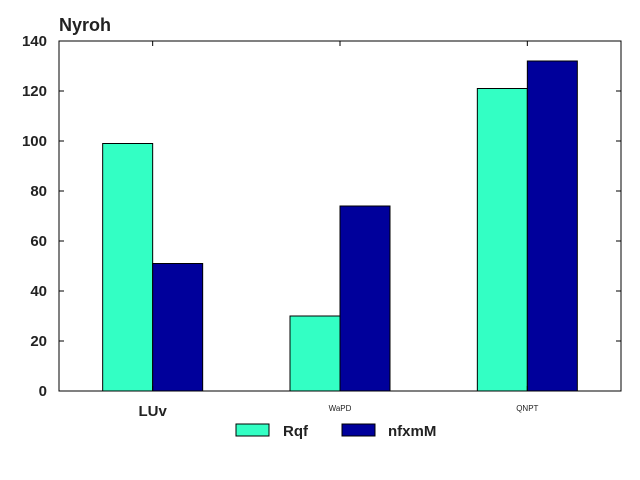 This screenshot has height=480, width=640. I want to click on legend-label: Rqf, so click(296, 431).